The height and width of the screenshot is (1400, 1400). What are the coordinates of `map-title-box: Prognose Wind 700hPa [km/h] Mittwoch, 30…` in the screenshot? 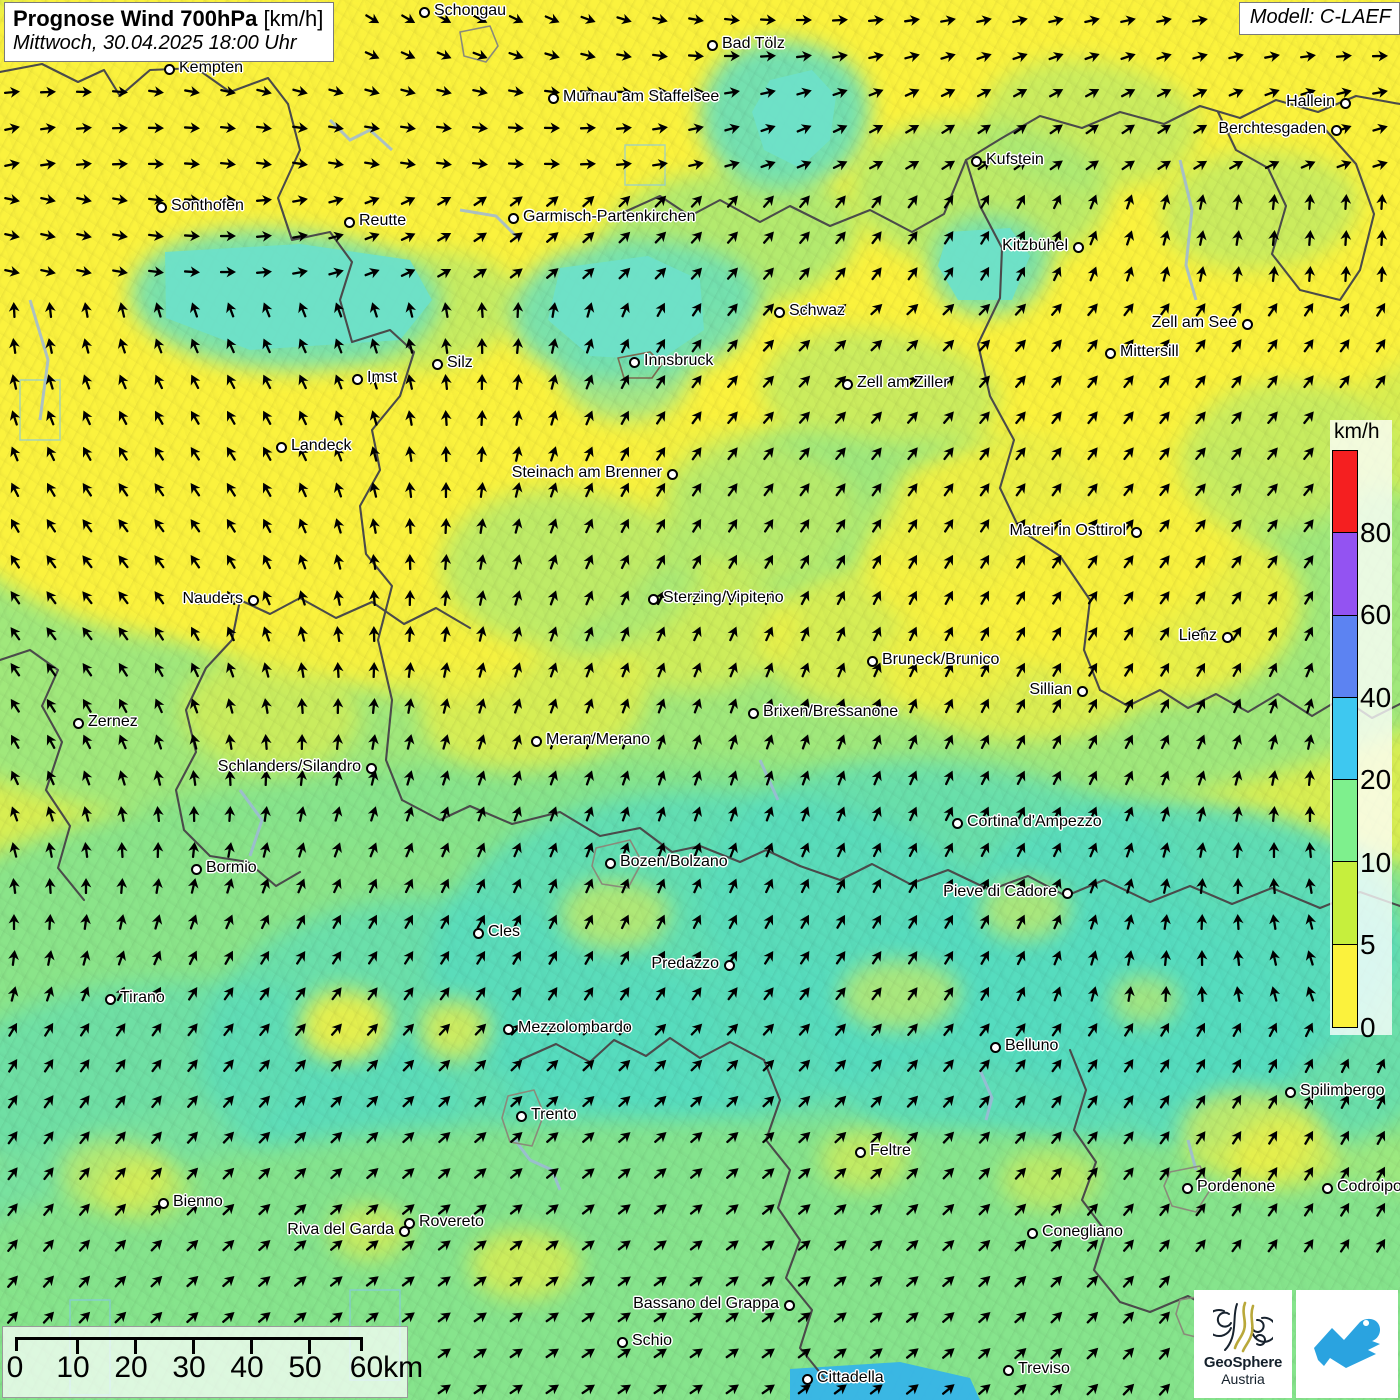 It's located at (169, 32).